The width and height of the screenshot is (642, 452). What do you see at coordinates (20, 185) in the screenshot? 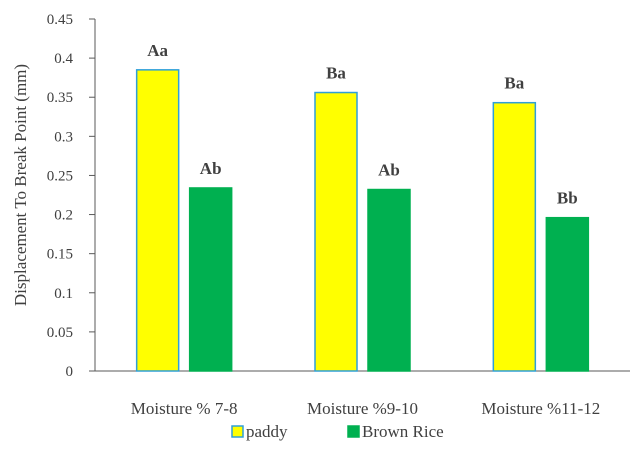
I see `y-axis-label: Displacement To Break Point (mm)` at bounding box center [20, 185].